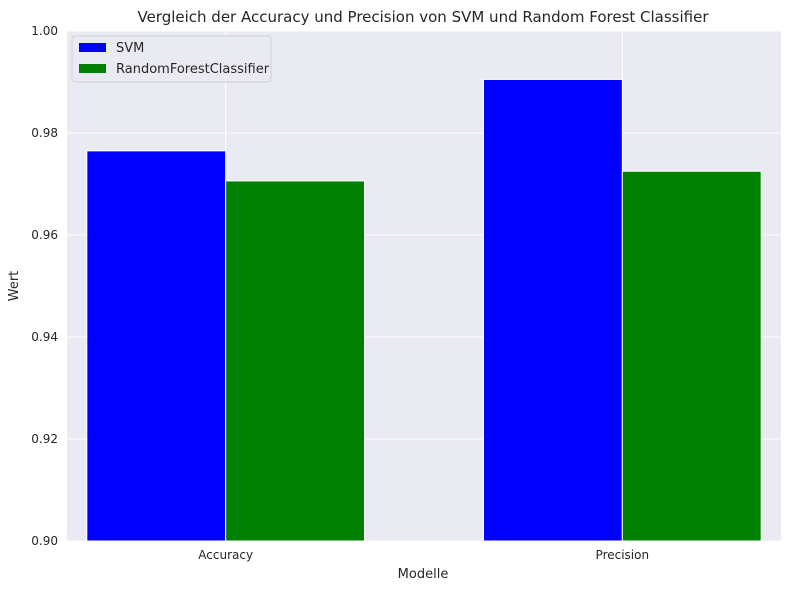 This screenshot has width=790, height=590. I want to click on y-axis-label: Wert, so click(14, 286).